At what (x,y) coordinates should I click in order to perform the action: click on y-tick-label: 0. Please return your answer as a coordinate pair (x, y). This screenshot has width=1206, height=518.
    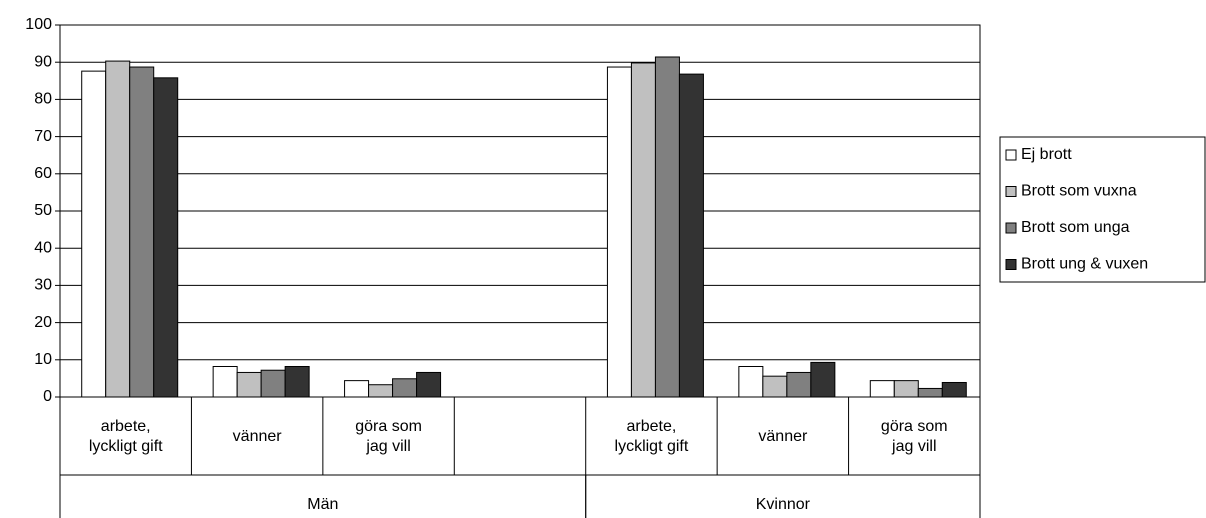
    Looking at the image, I should click on (47, 396).